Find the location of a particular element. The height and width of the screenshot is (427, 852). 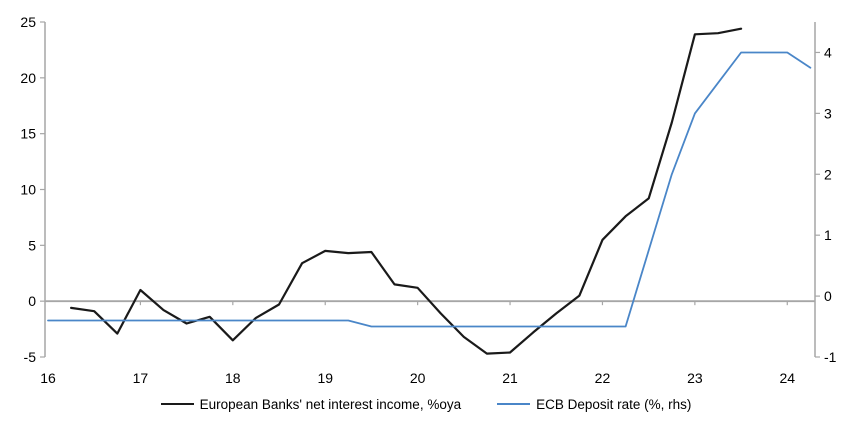

right-axis-label: 1 is located at coordinates (828, 235).